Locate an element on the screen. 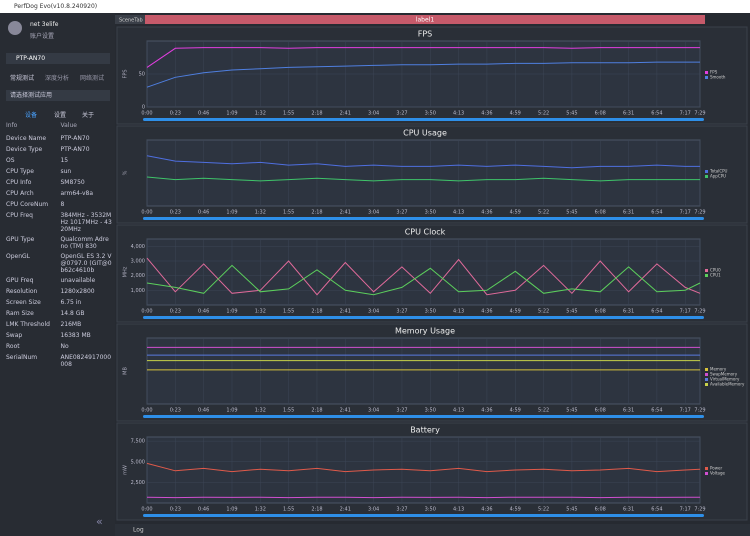 The height and width of the screenshot is (536, 750). app-select: 请选择测试应用 is located at coordinates (58, 95).